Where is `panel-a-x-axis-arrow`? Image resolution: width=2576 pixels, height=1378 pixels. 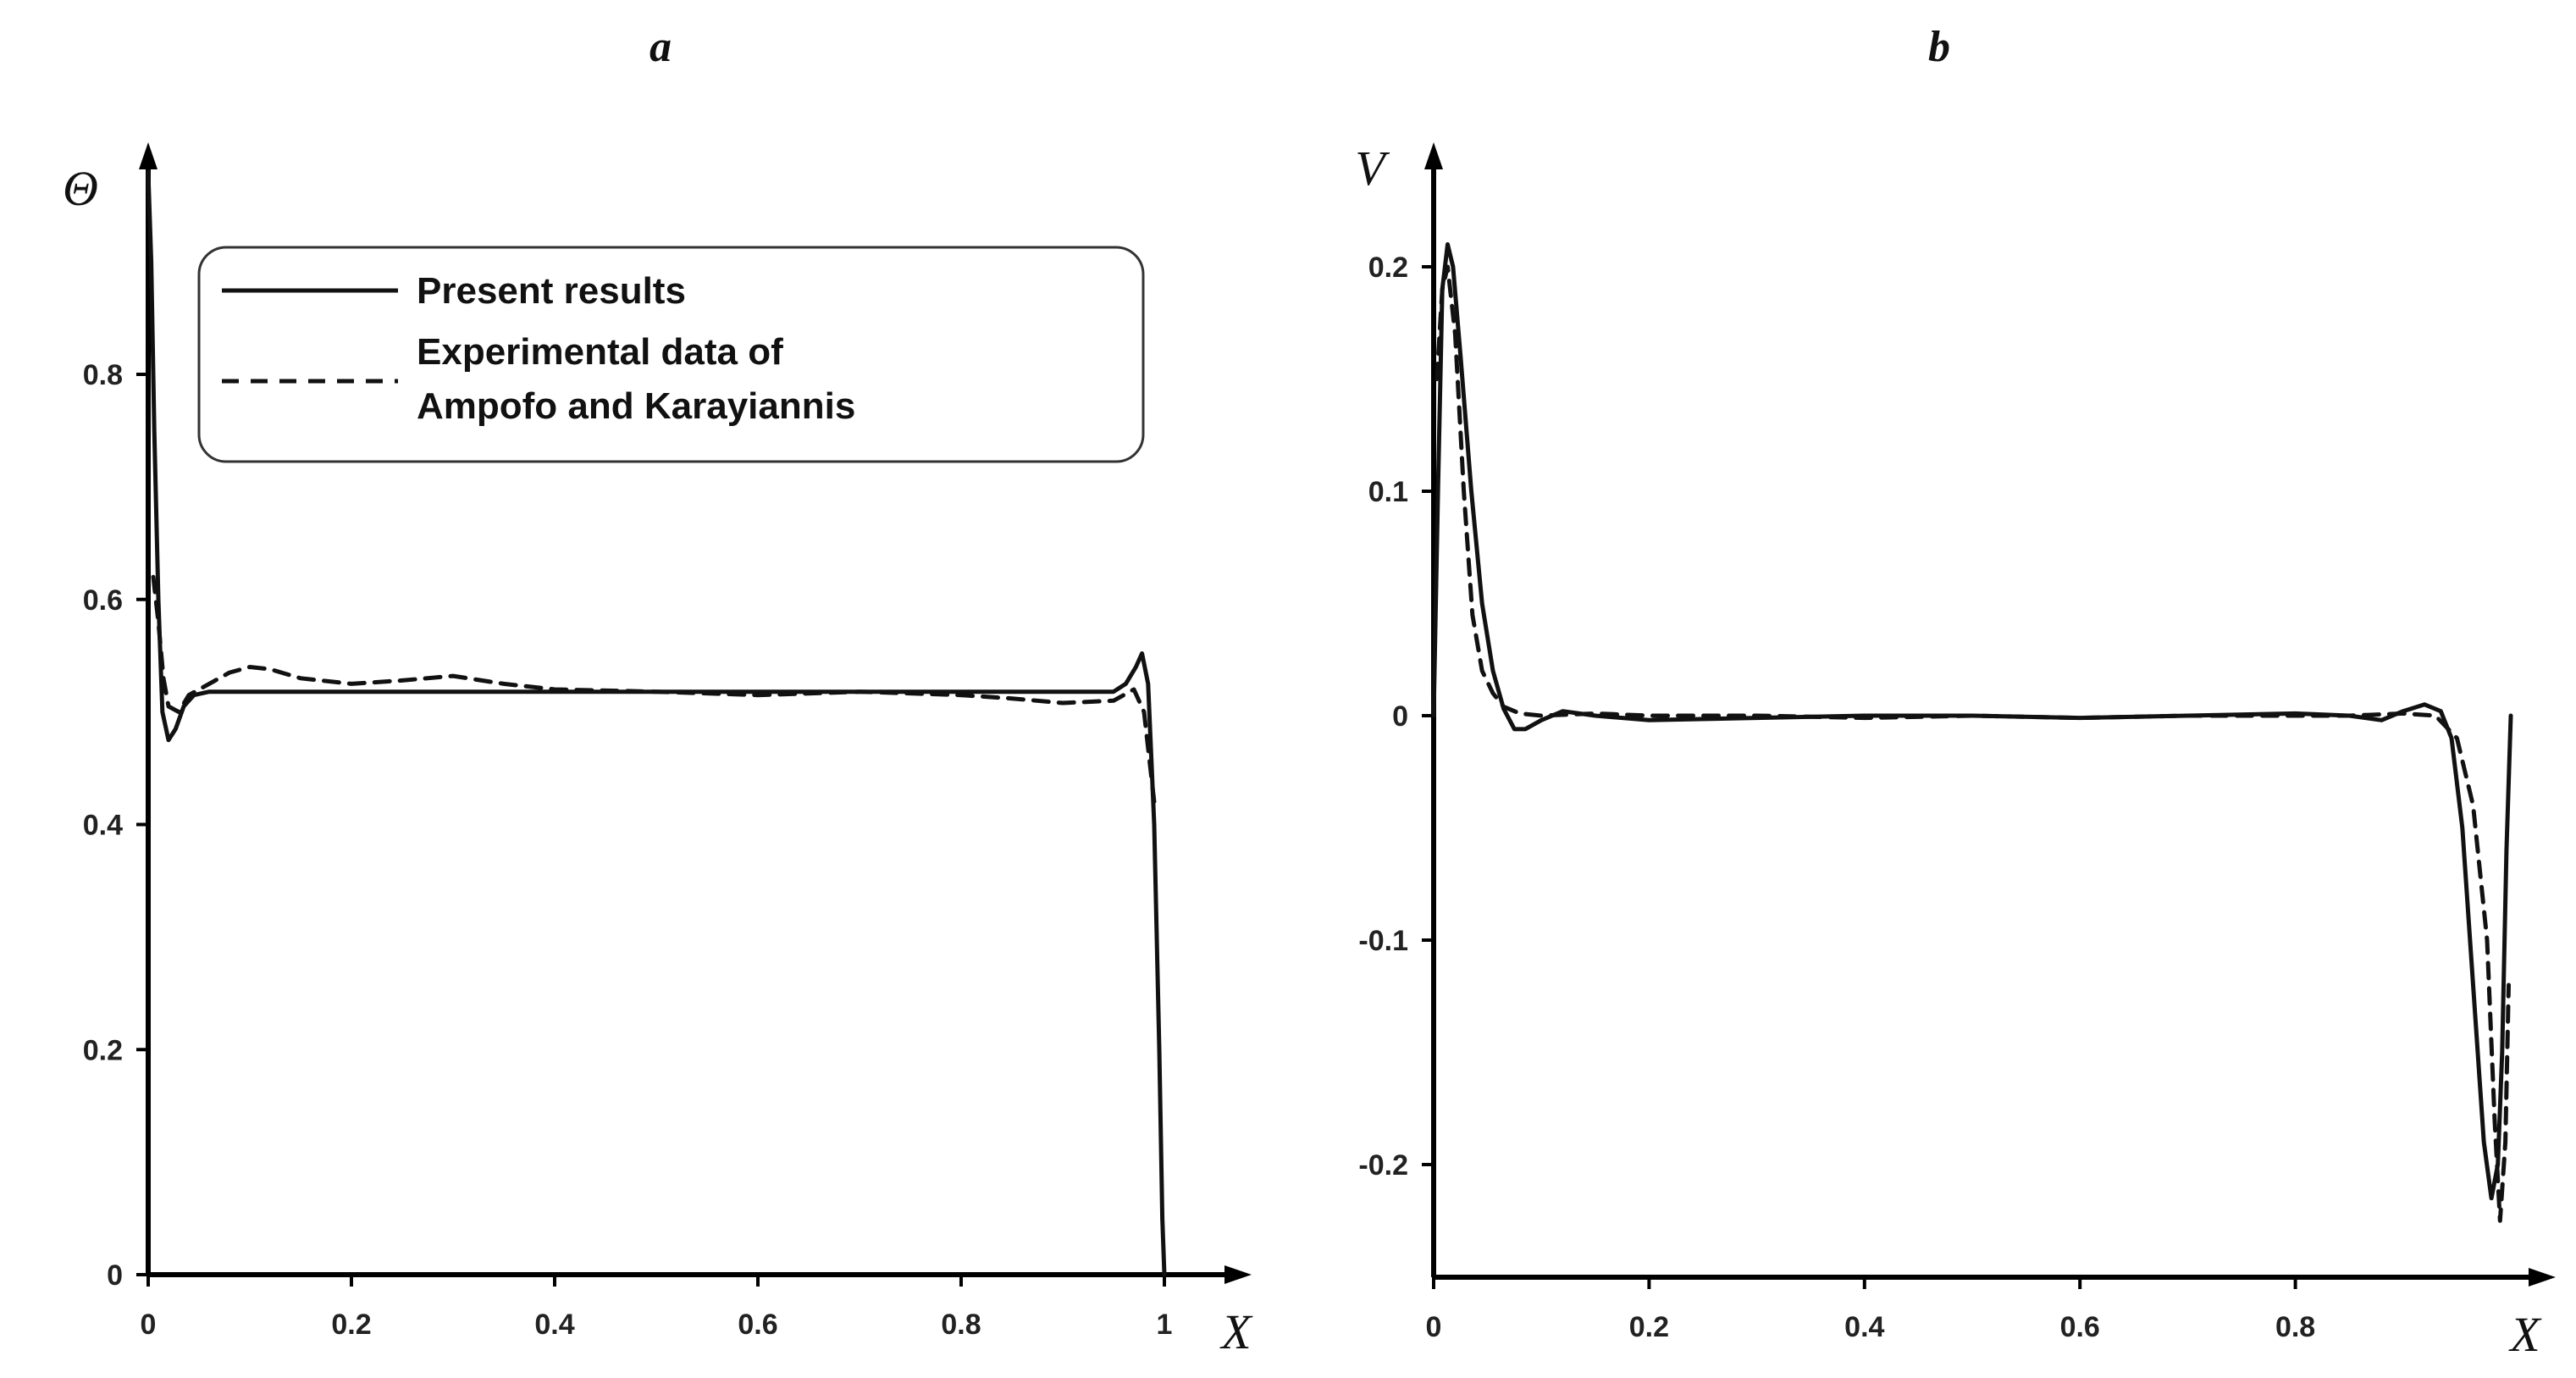
panel-a-x-axis-arrow is located at coordinates (1238, 1274).